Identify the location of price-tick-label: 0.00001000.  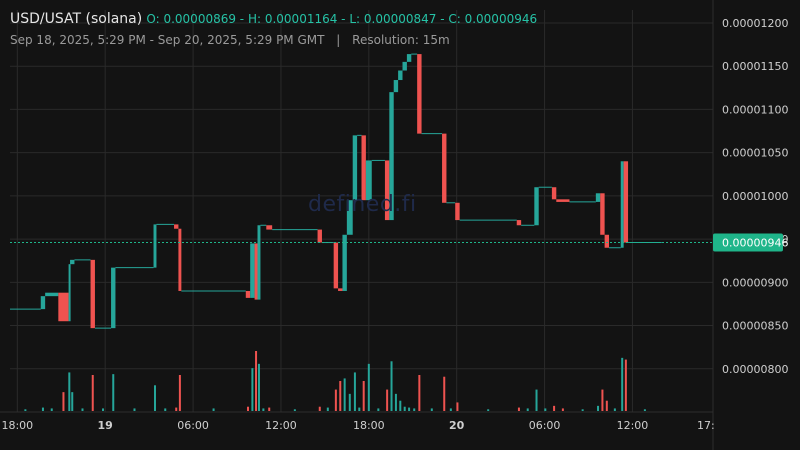
(755, 196).